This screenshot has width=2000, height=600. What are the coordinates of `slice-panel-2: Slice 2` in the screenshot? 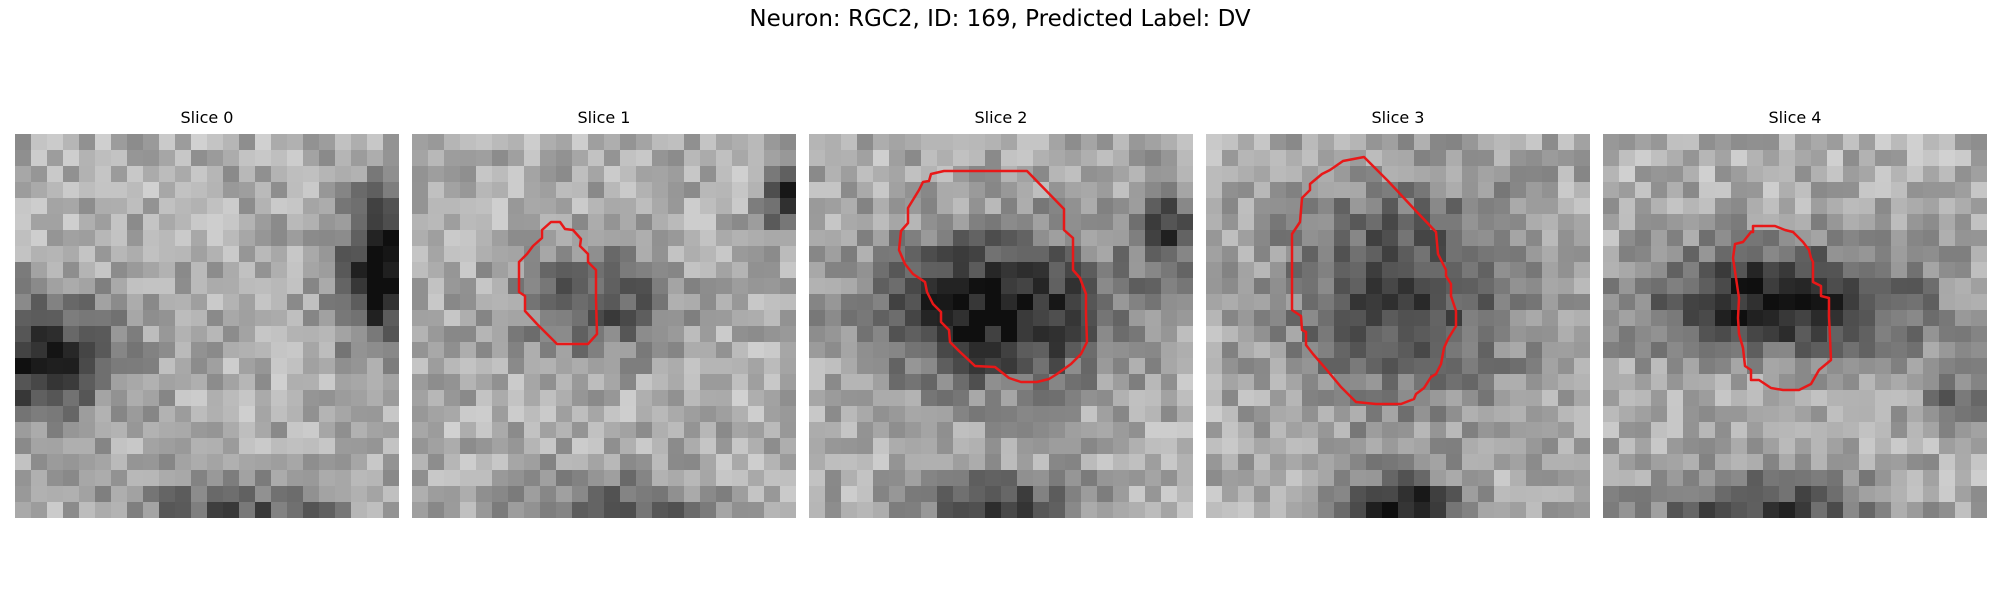 It's located at (1001, 313).